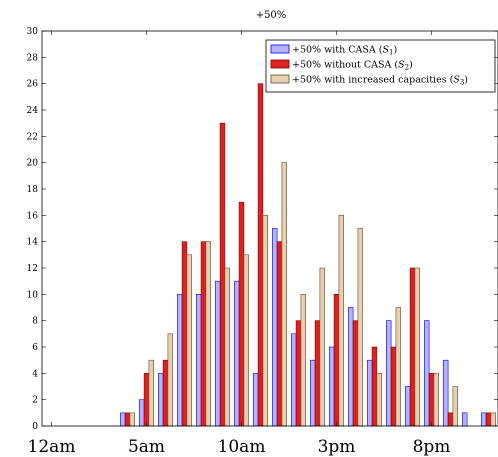  I want to click on y-tick-label: 4, so click(35, 374).